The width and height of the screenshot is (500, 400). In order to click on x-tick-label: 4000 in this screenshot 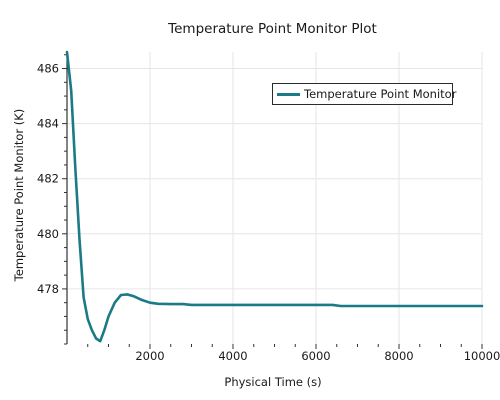, I will do `click(232, 356)`.